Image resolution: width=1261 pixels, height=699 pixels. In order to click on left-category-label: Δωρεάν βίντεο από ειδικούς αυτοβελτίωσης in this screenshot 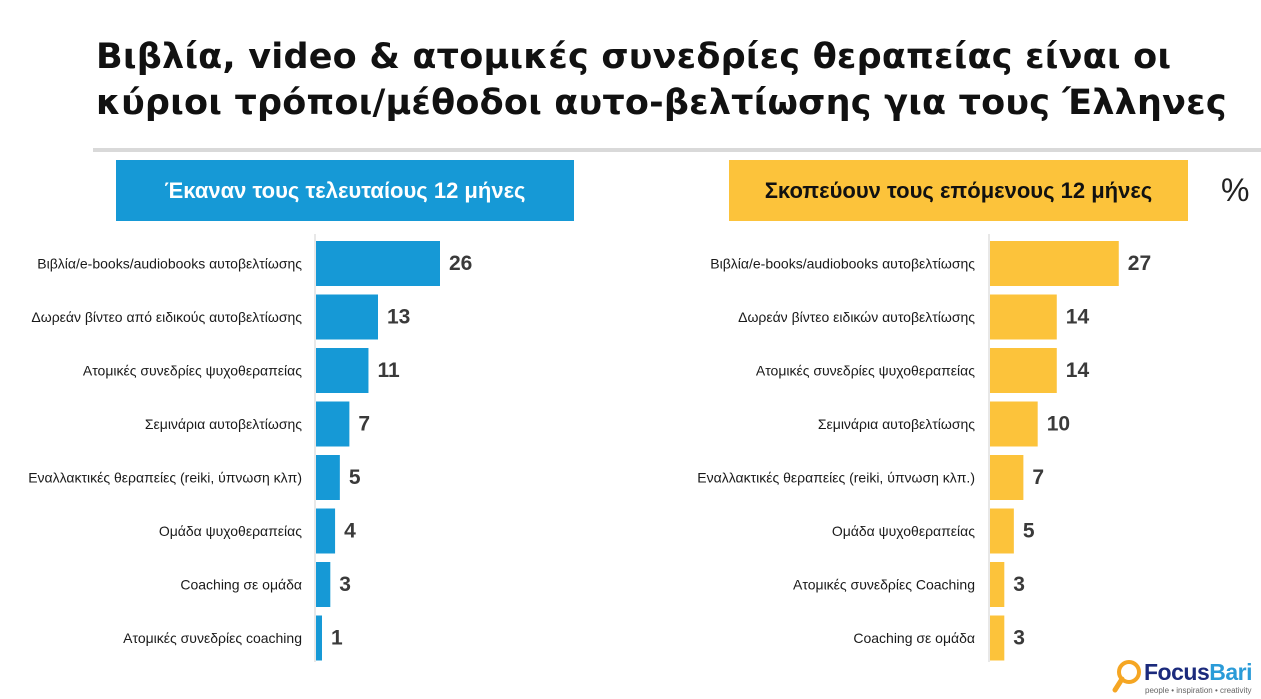, I will do `click(166, 317)`.